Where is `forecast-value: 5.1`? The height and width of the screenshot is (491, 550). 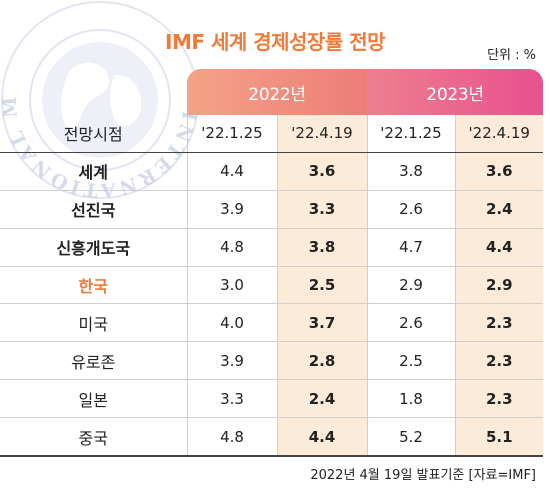 forecast-value: 5.1 is located at coordinates (498, 437).